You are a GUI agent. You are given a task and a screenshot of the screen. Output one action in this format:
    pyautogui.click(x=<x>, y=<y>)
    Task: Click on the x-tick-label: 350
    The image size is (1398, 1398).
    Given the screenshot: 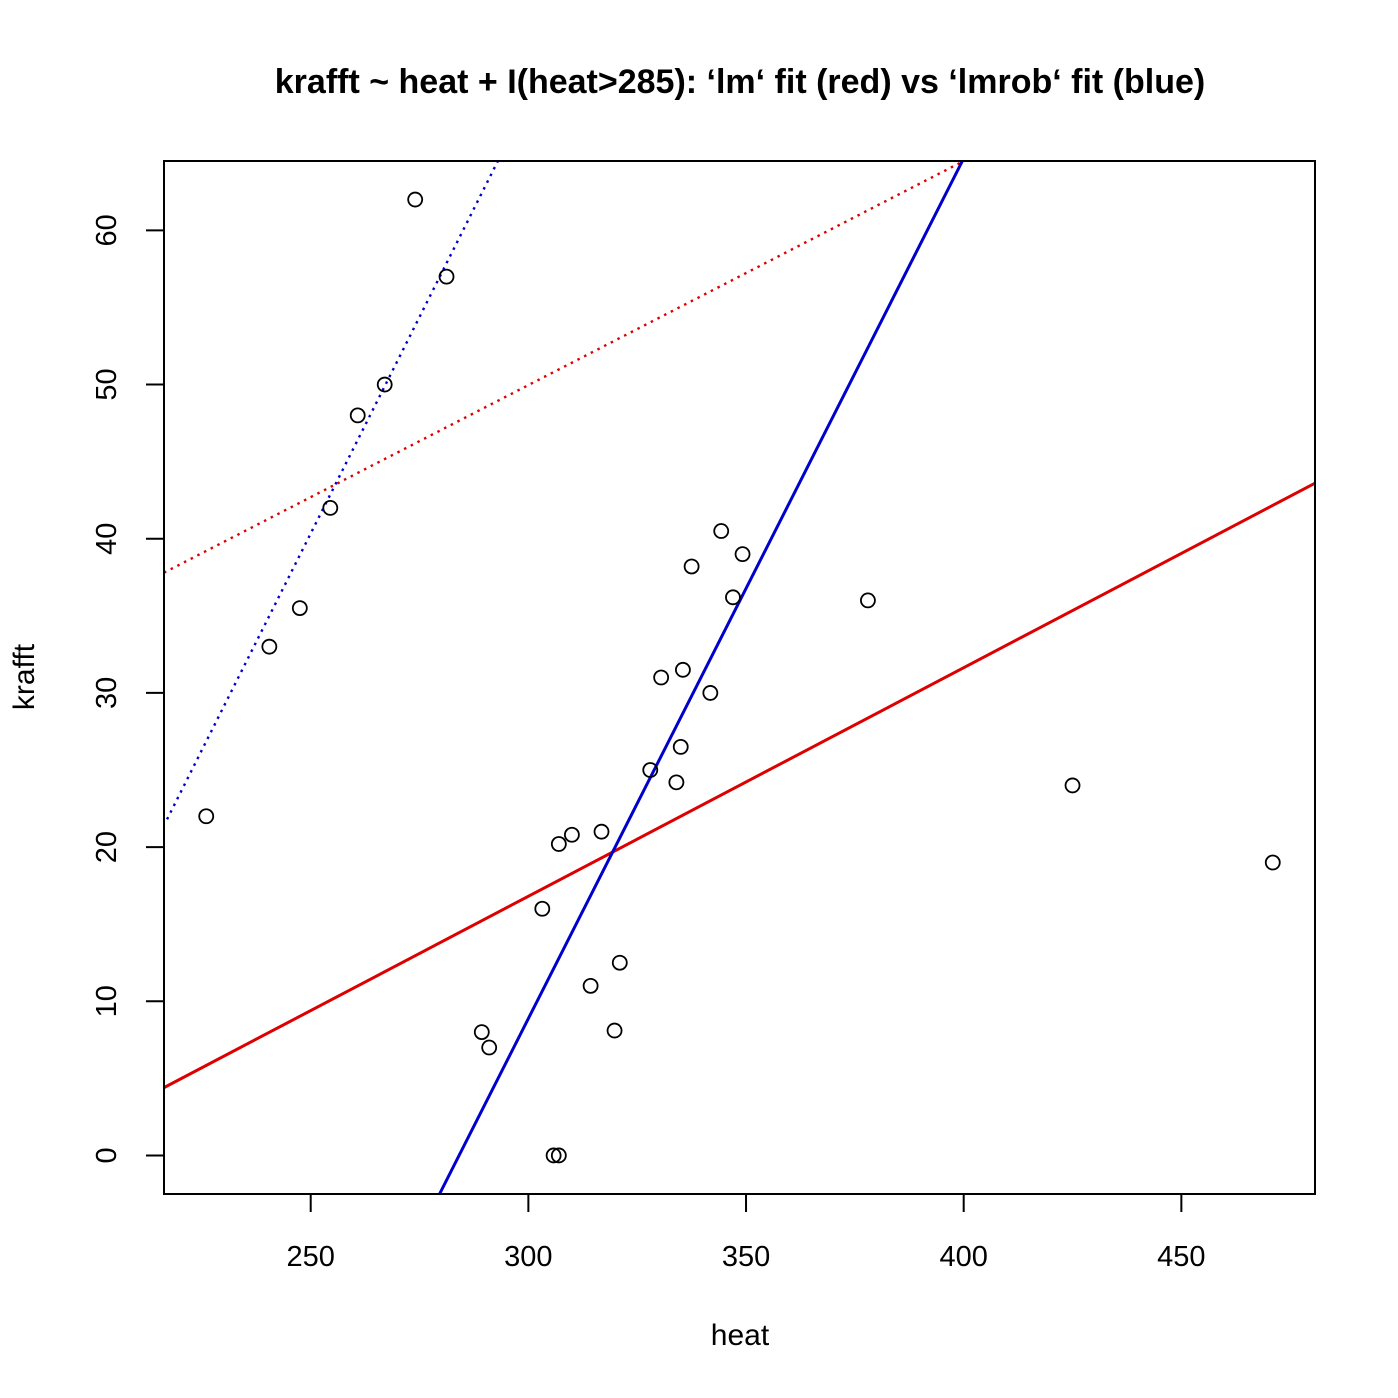 What is the action you would take?
    pyautogui.click(x=746, y=1257)
    